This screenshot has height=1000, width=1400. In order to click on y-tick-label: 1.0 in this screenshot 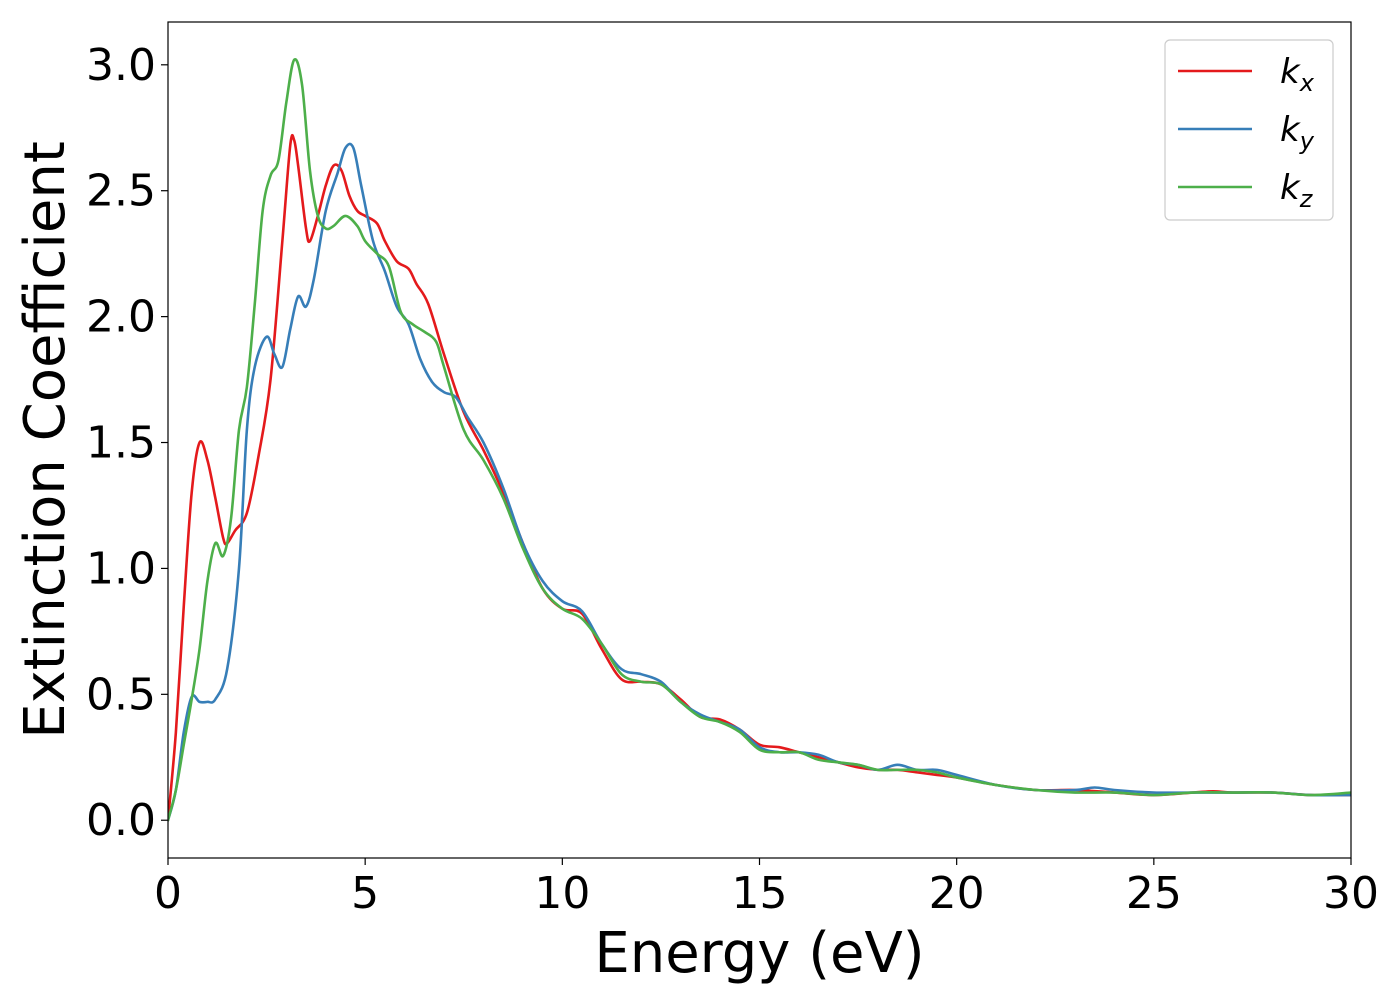, I will do `click(121, 568)`.